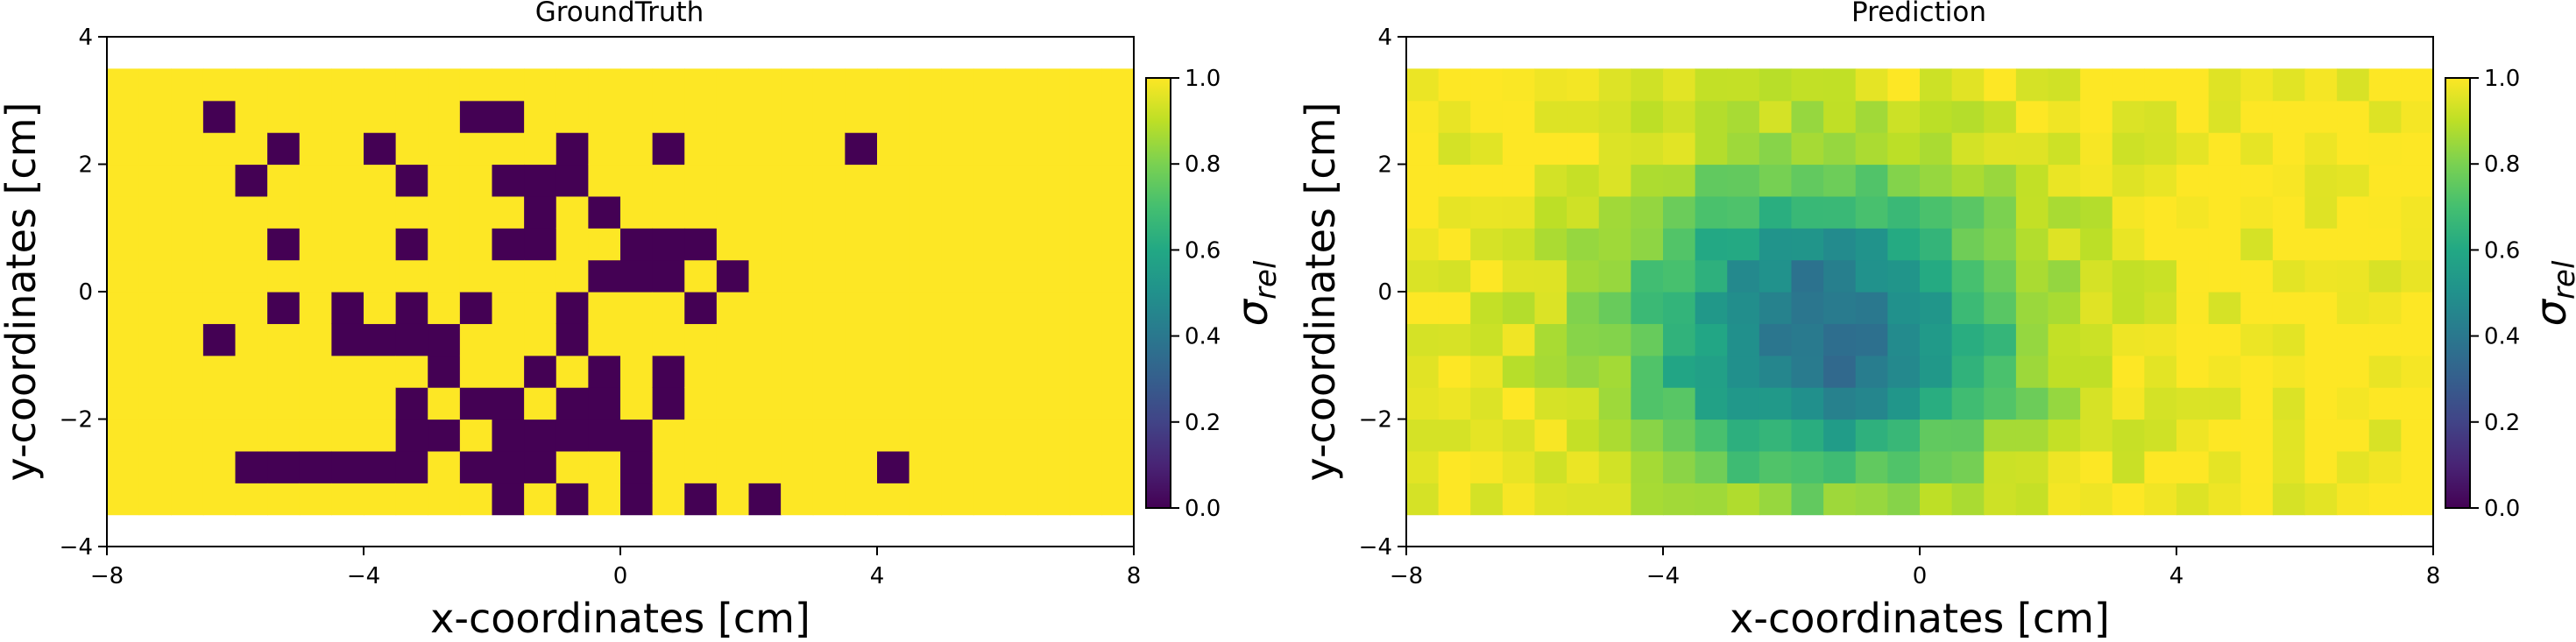 The height and width of the screenshot is (642, 2576). What do you see at coordinates (1203, 337) in the screenshot?
I see `colorbar-tick-label: 0.4` at bounding box center [1203, 337].